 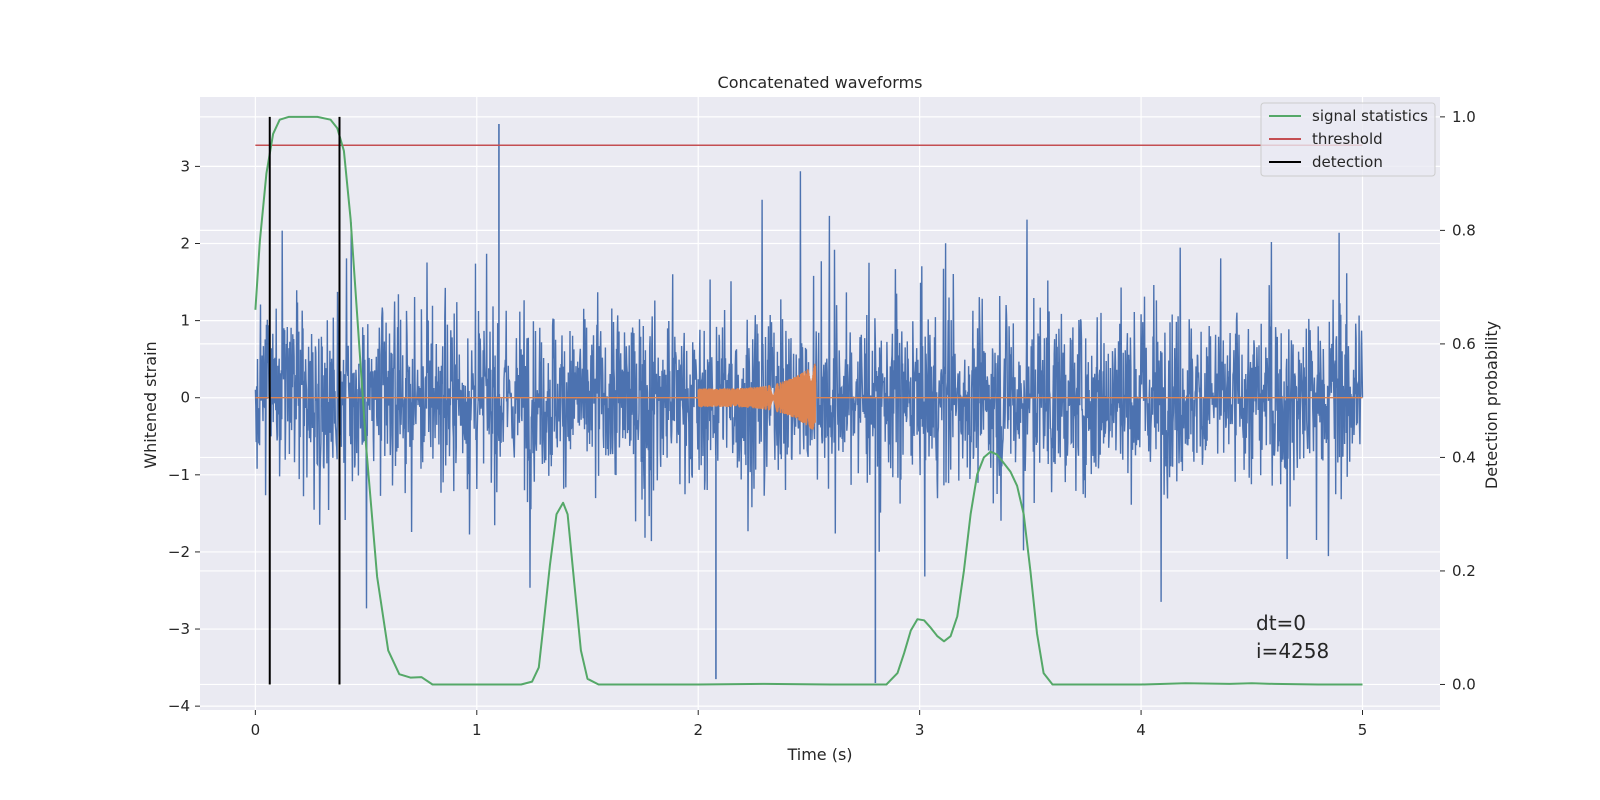 What do you see at coordinates (819, 754) in the screenshot?
I see `x-axis-label: Time (s)` at bounding box center [819, 754].